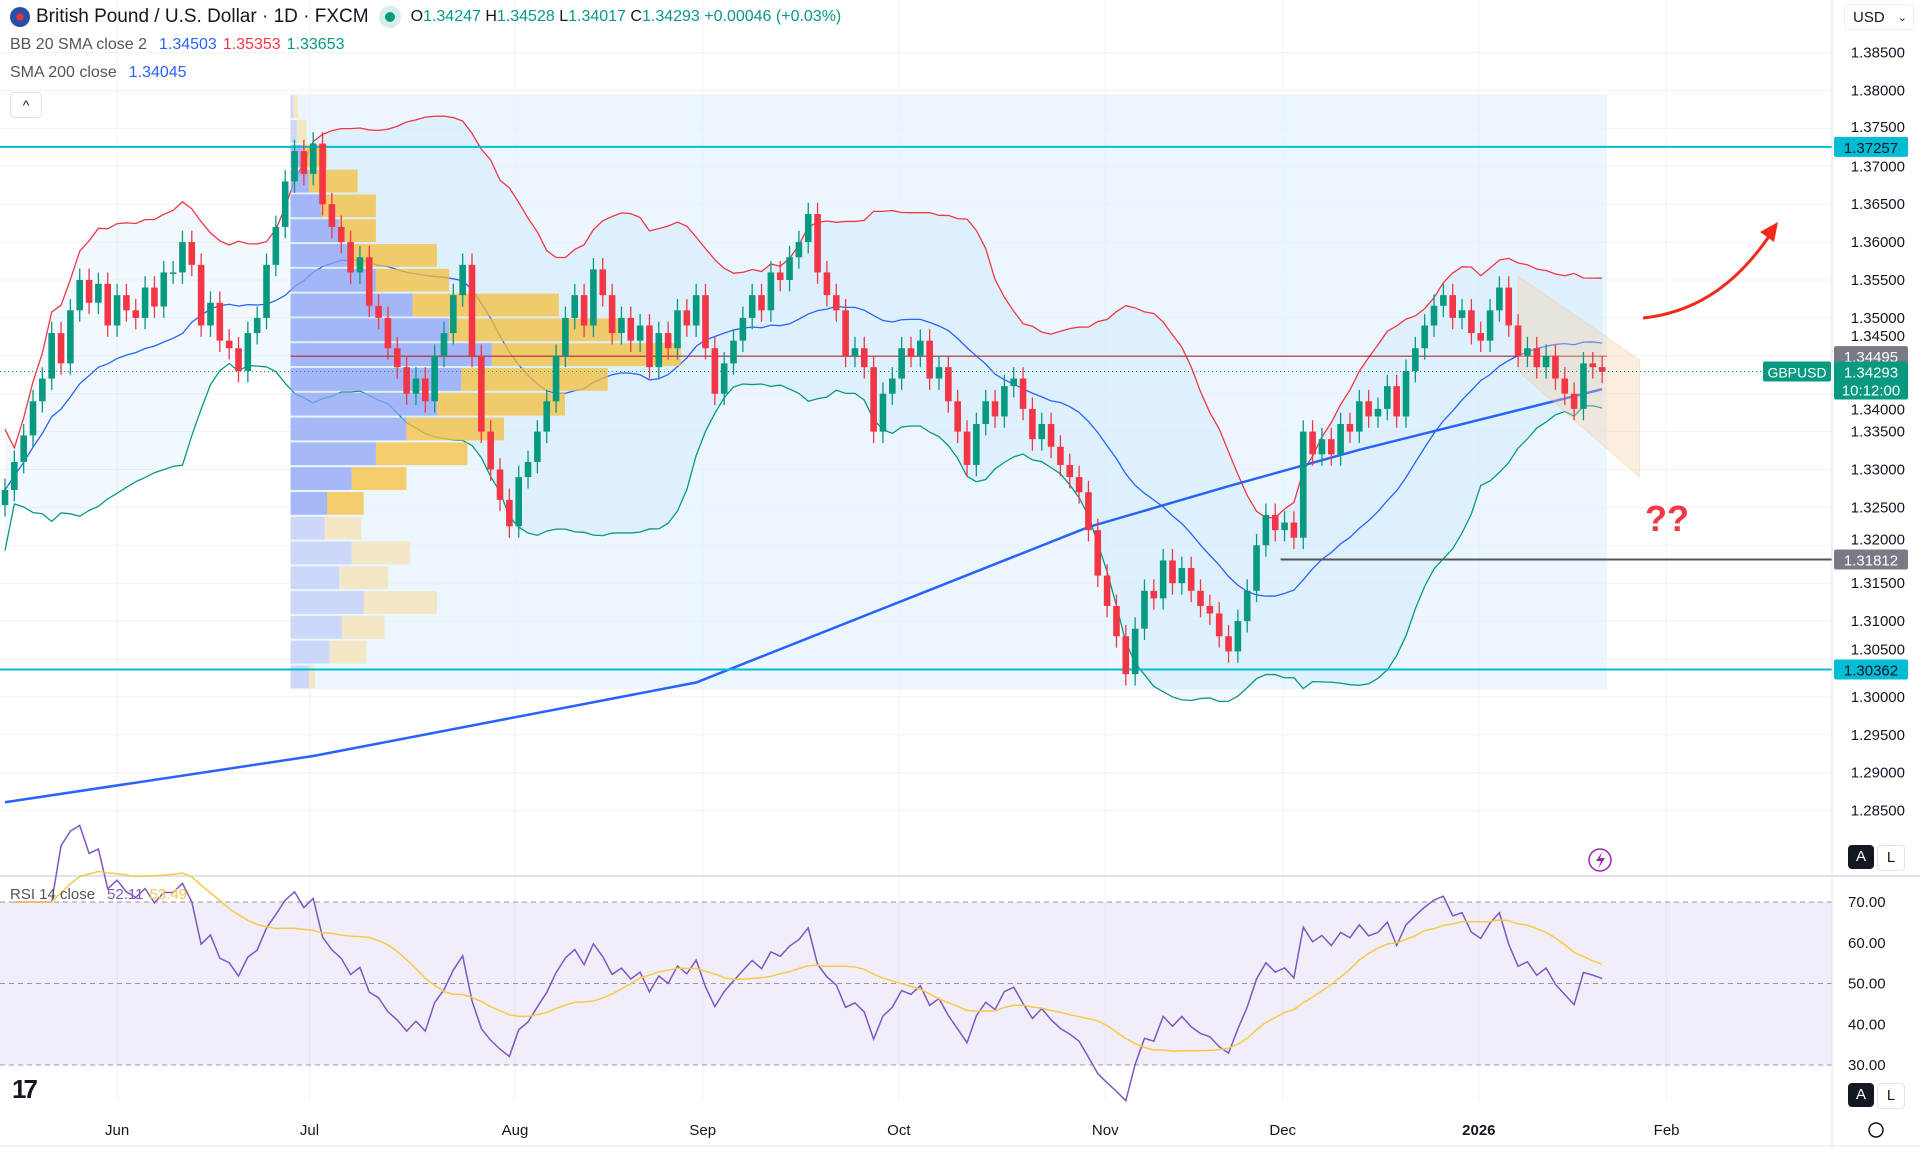 The image size is (1920, 1151). I want to click on rsi-tick-label: 40.00, so click(1867, 1024).